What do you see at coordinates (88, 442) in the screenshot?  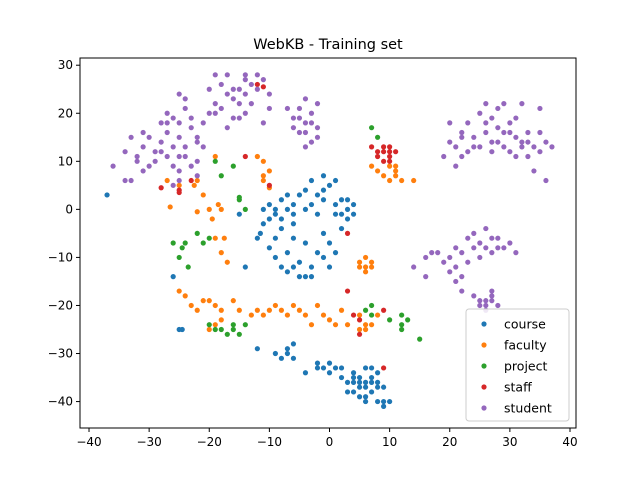 I see `x-tick-label: −40` at bounding box center [88, 442].